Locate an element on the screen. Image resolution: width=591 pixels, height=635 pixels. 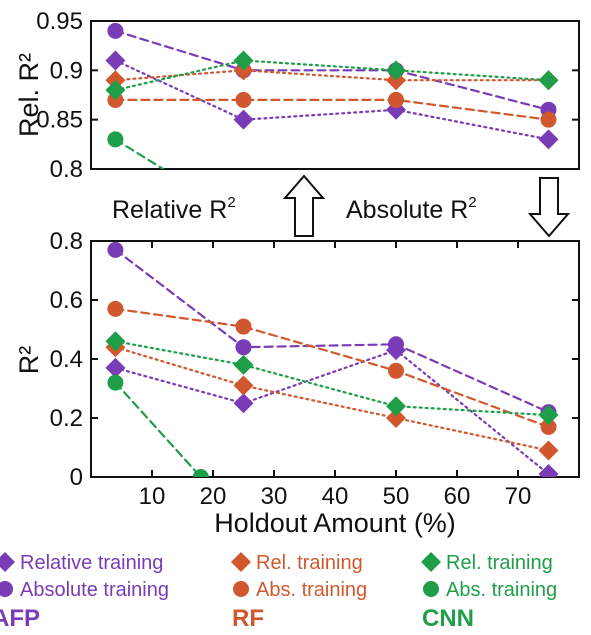
bottom-x-tick-label: 30 is located at coordinates (274, 496).